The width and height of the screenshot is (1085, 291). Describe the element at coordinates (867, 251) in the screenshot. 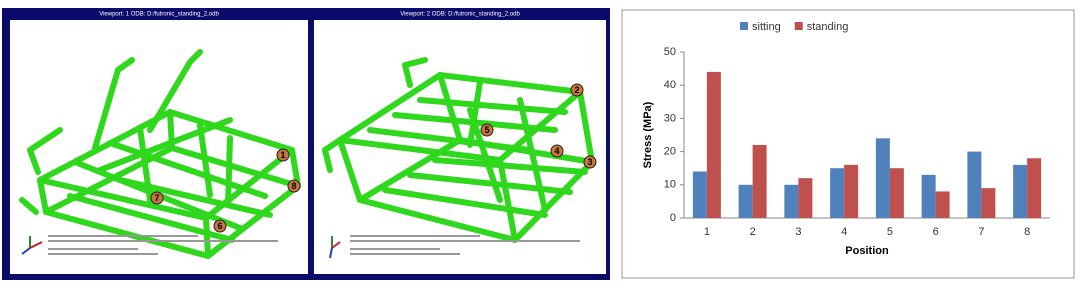

I see `x-axis-label: Position` at that location.